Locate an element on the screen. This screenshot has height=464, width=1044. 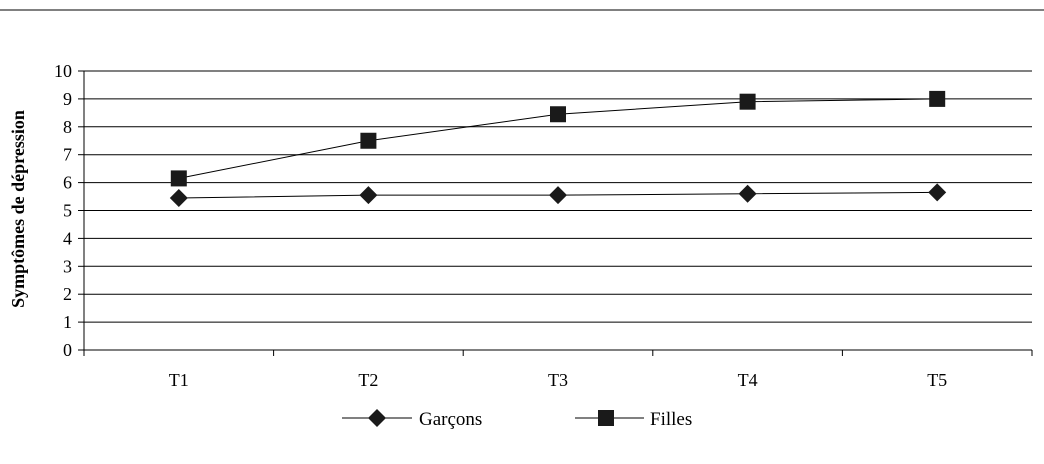
legend-marker-filles is located at coordinates (606, 418).